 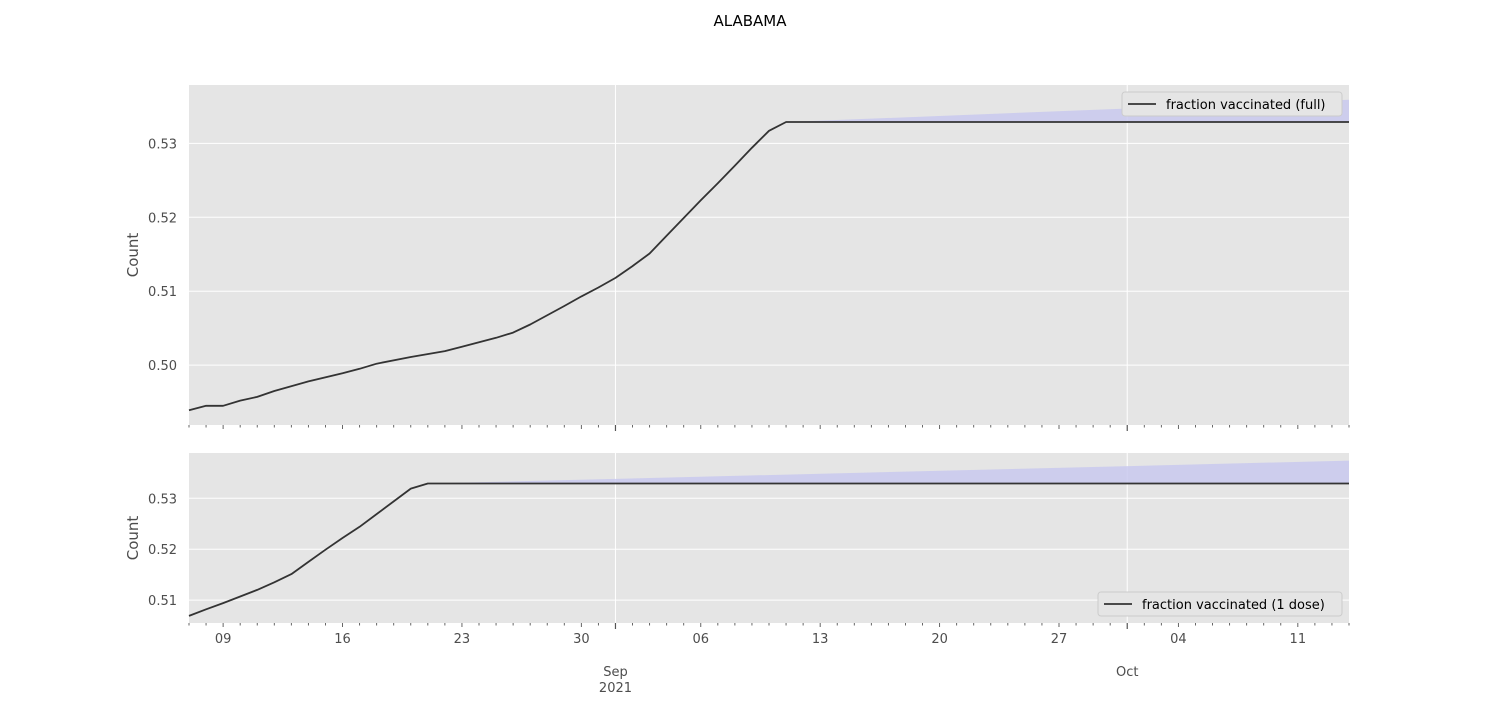 I want to click on x-tick-label: 06, so click(x=700, y=639).